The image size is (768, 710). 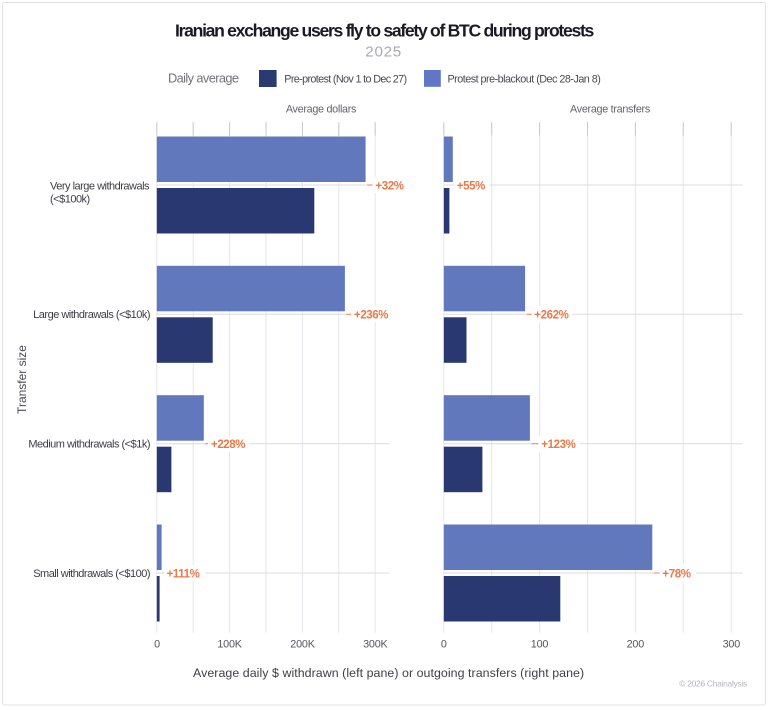 I want to click on svg-text: 2025, so click(x=383, y=52).